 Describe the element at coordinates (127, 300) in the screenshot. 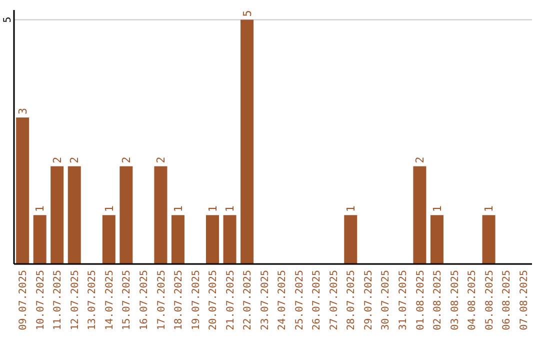

I see `x-tick-label: 15.07.2025` at that location.